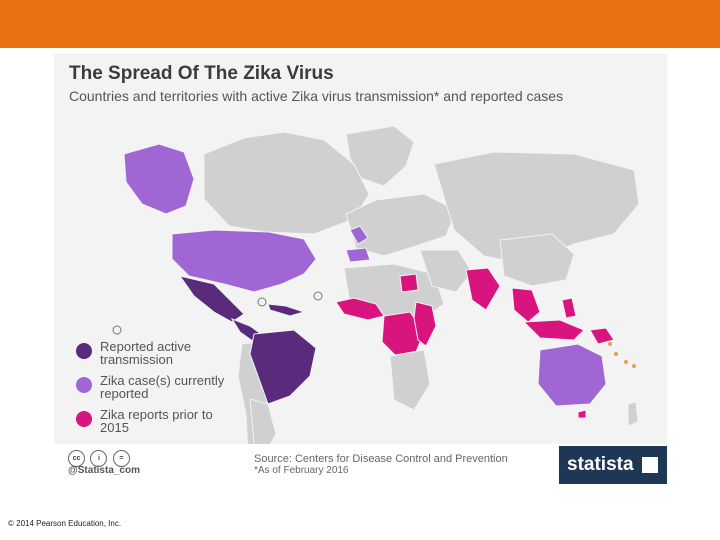 The width and height of the screenshot is (720, 540). What do you see at coordinates (104, 470) in the screenshot?
I see `statista-handle: @Statista_com` at bounding box center [104, 470].